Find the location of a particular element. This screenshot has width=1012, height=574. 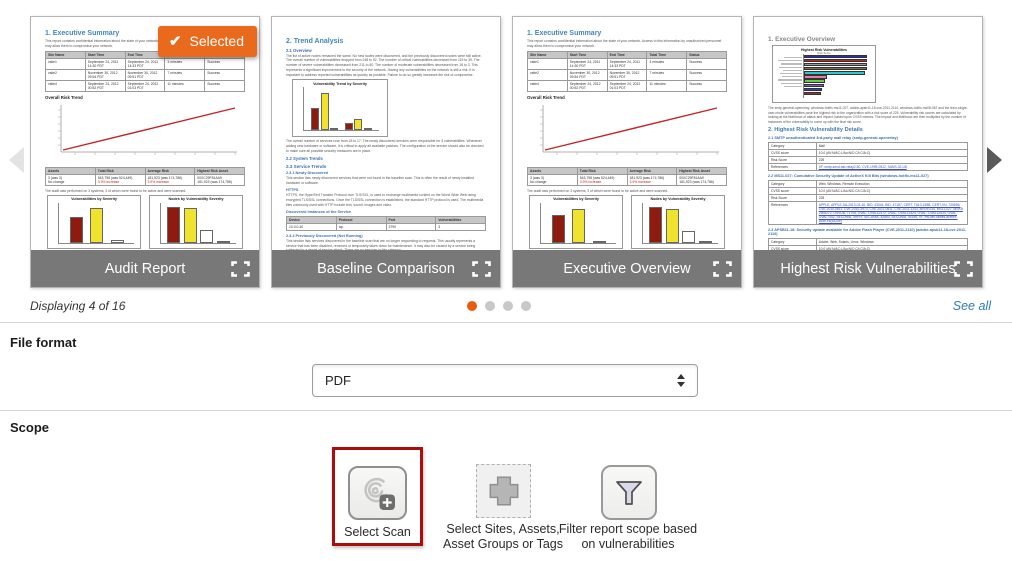

see-all-link: See all is located at coordinates (971, 306).